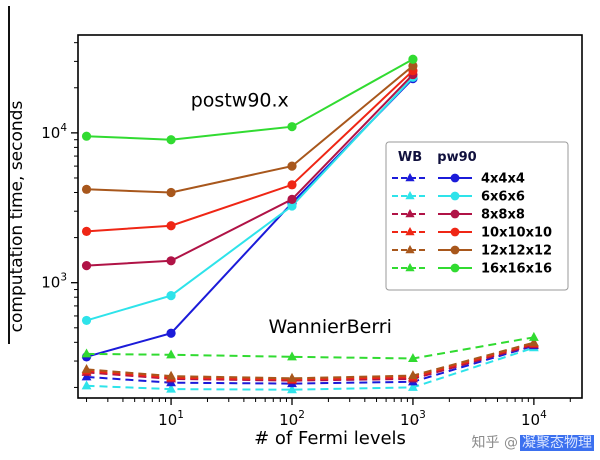 Image resolution: width=600 pixels, height=460 pixels. Describe the element at coordinates (86, 376) in the screenshot. I see `marker-triangle-4x4x4` at that location.